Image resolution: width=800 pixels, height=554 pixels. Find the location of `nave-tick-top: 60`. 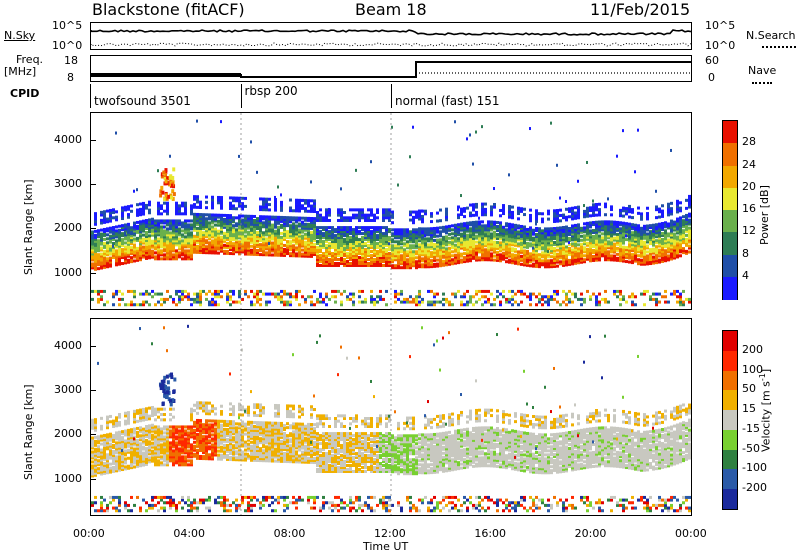

nave-tick-top: 60 is located at coordinates (712, 60).